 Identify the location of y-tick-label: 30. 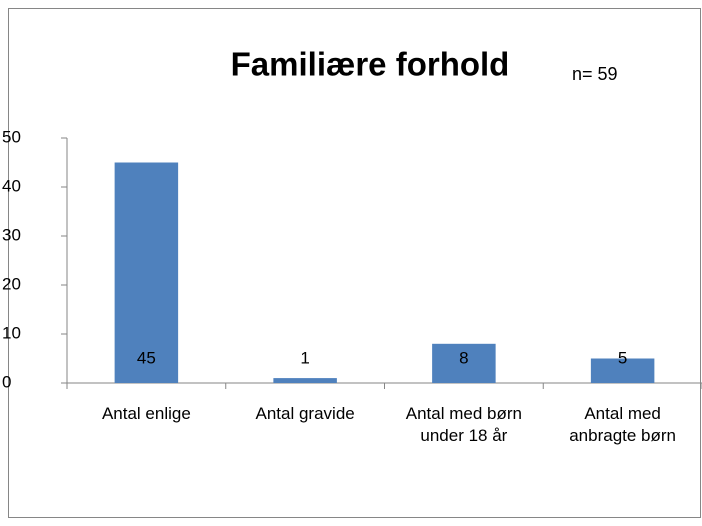
(11, 234).